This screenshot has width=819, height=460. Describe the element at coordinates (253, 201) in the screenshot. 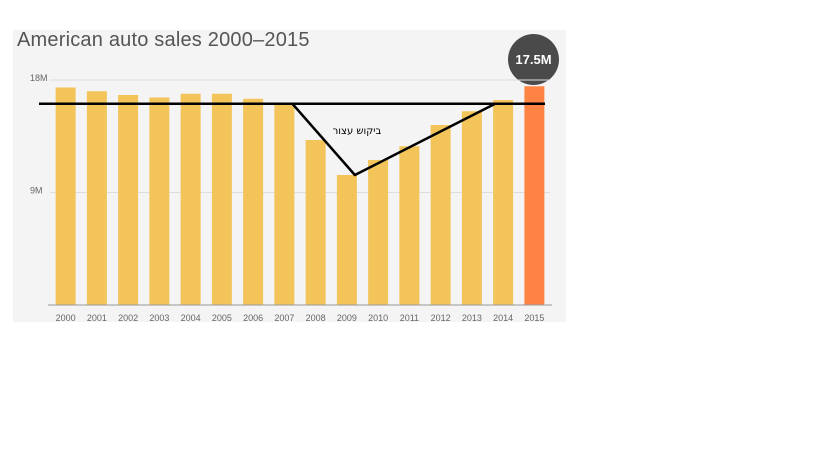

I see `bar-2006` at that location.